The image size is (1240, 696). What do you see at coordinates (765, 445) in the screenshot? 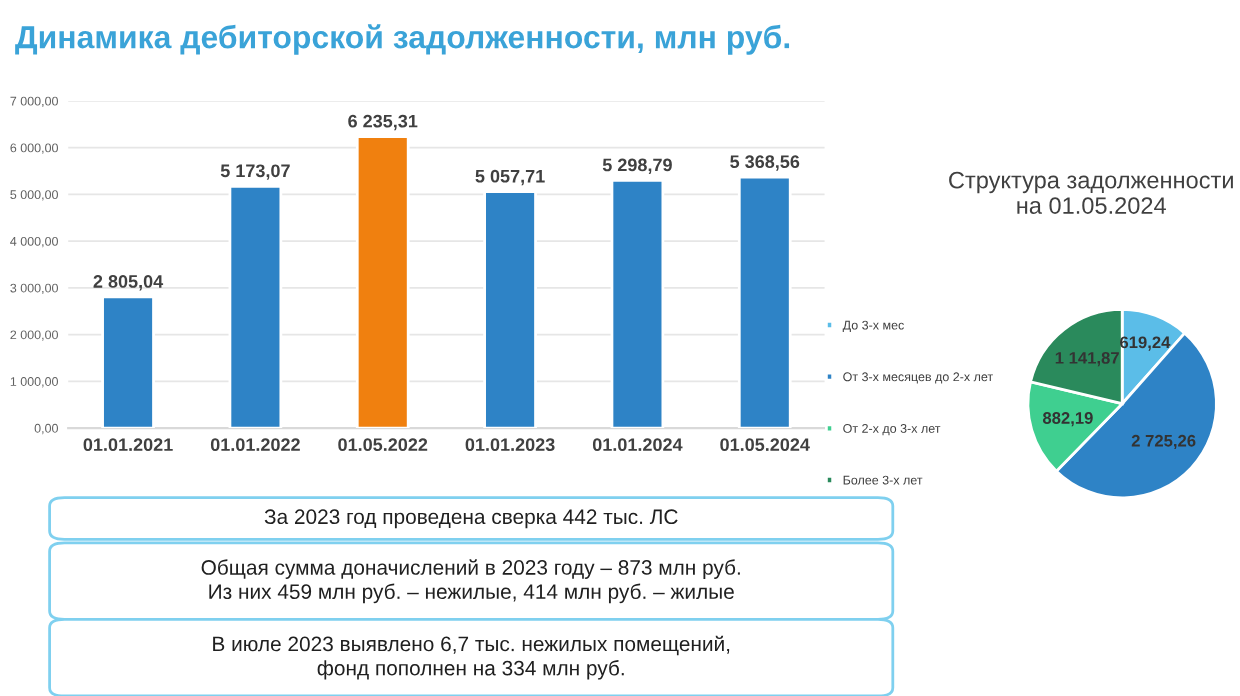
I see `x-tick-label: 01.05.2024` at bounding box center [765, 445].